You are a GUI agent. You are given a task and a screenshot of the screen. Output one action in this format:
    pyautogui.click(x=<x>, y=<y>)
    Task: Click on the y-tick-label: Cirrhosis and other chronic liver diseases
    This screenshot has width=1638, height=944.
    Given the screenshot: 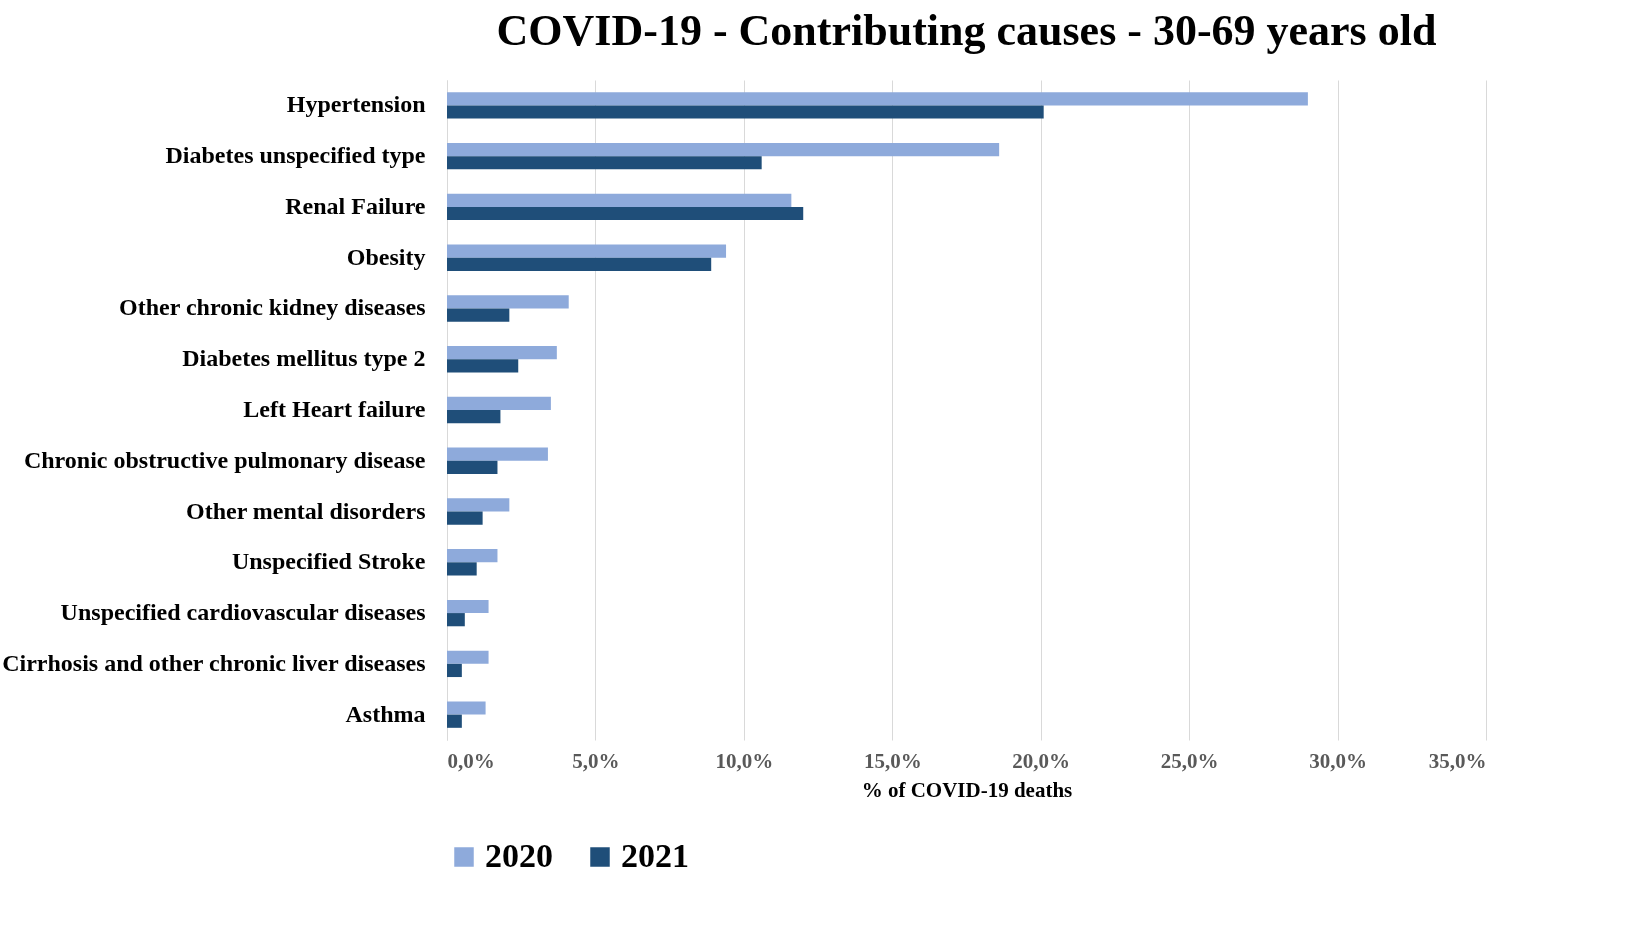 What is the action you would take?
    pyautogui.click(x=214, y=662)
    